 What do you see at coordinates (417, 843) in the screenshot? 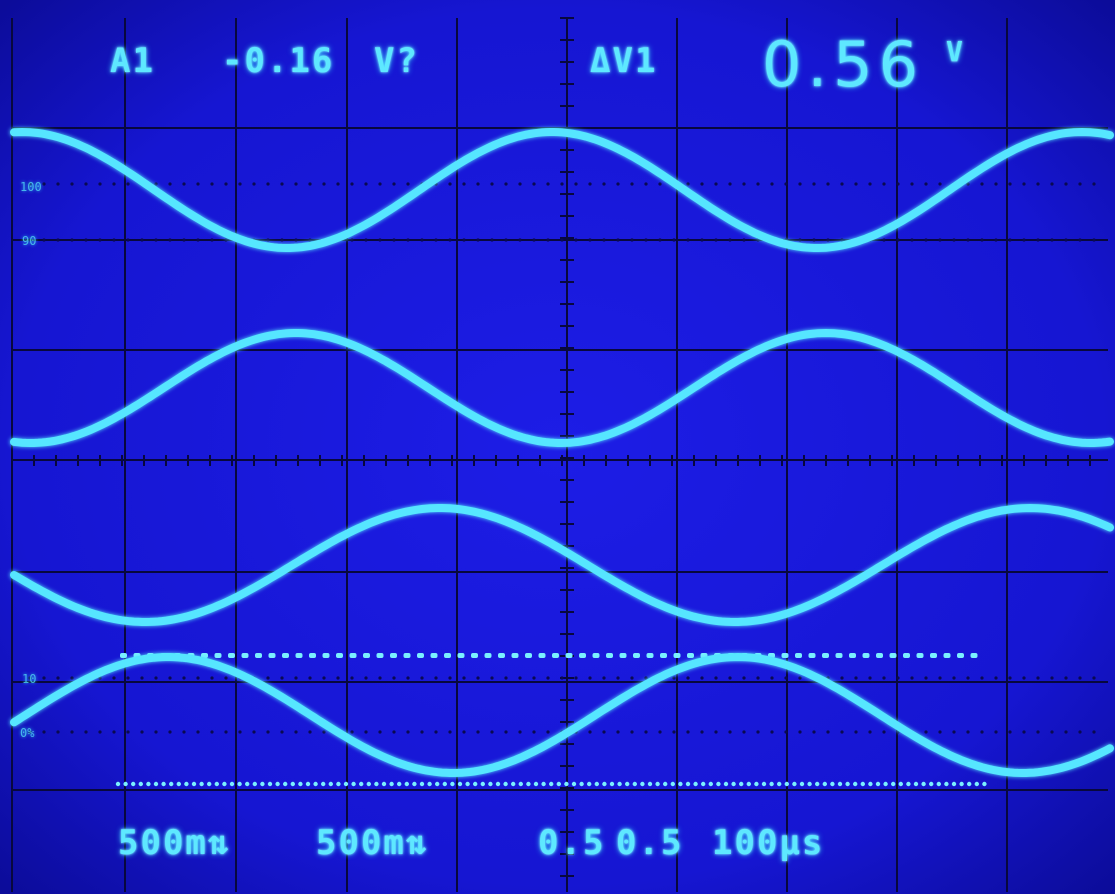
I see `coupling-icon: ⇅` at bounding box center [417, 843].